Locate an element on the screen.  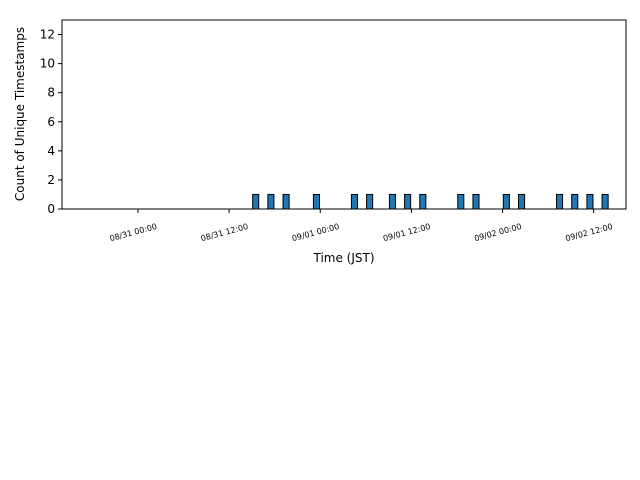
y-tick-label: 8 is located at coordinates (51, 93).